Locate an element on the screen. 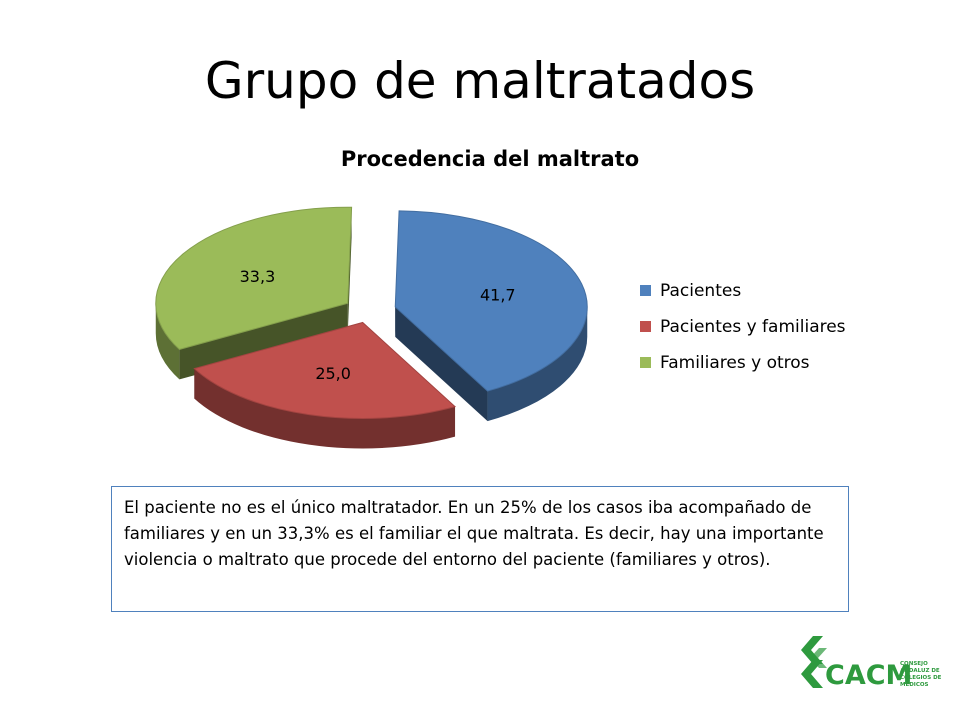 The width and height of the screenshot is (960, 720). slide-title: Grupo de maltratados is located at coordinates (480, 81).